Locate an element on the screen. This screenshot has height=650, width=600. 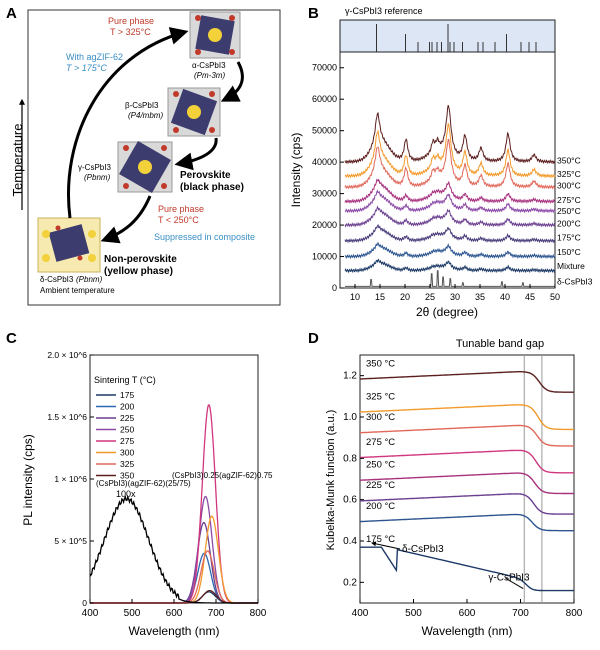
xrd-curve-label: 325°C is located at coordinates (569, 174).